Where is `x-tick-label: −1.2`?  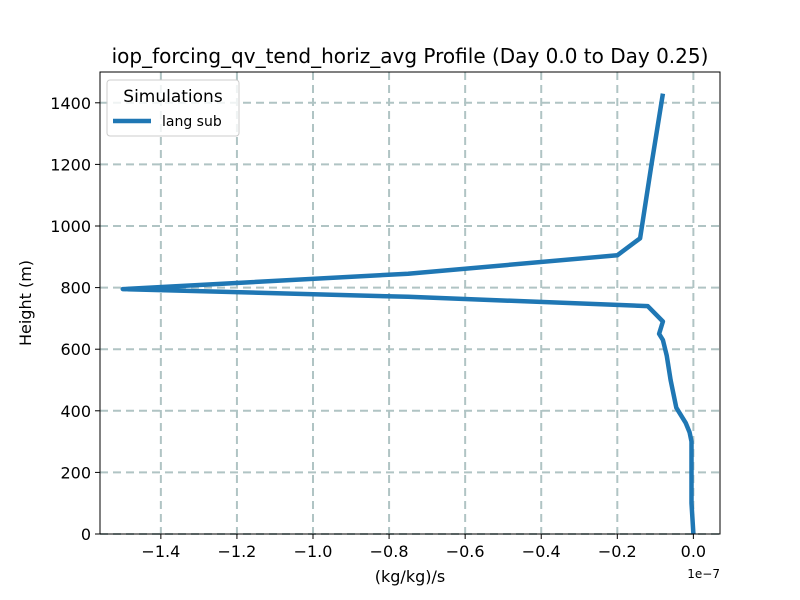
x-tick-label: −1.2 is located at coordinates (237, 551).